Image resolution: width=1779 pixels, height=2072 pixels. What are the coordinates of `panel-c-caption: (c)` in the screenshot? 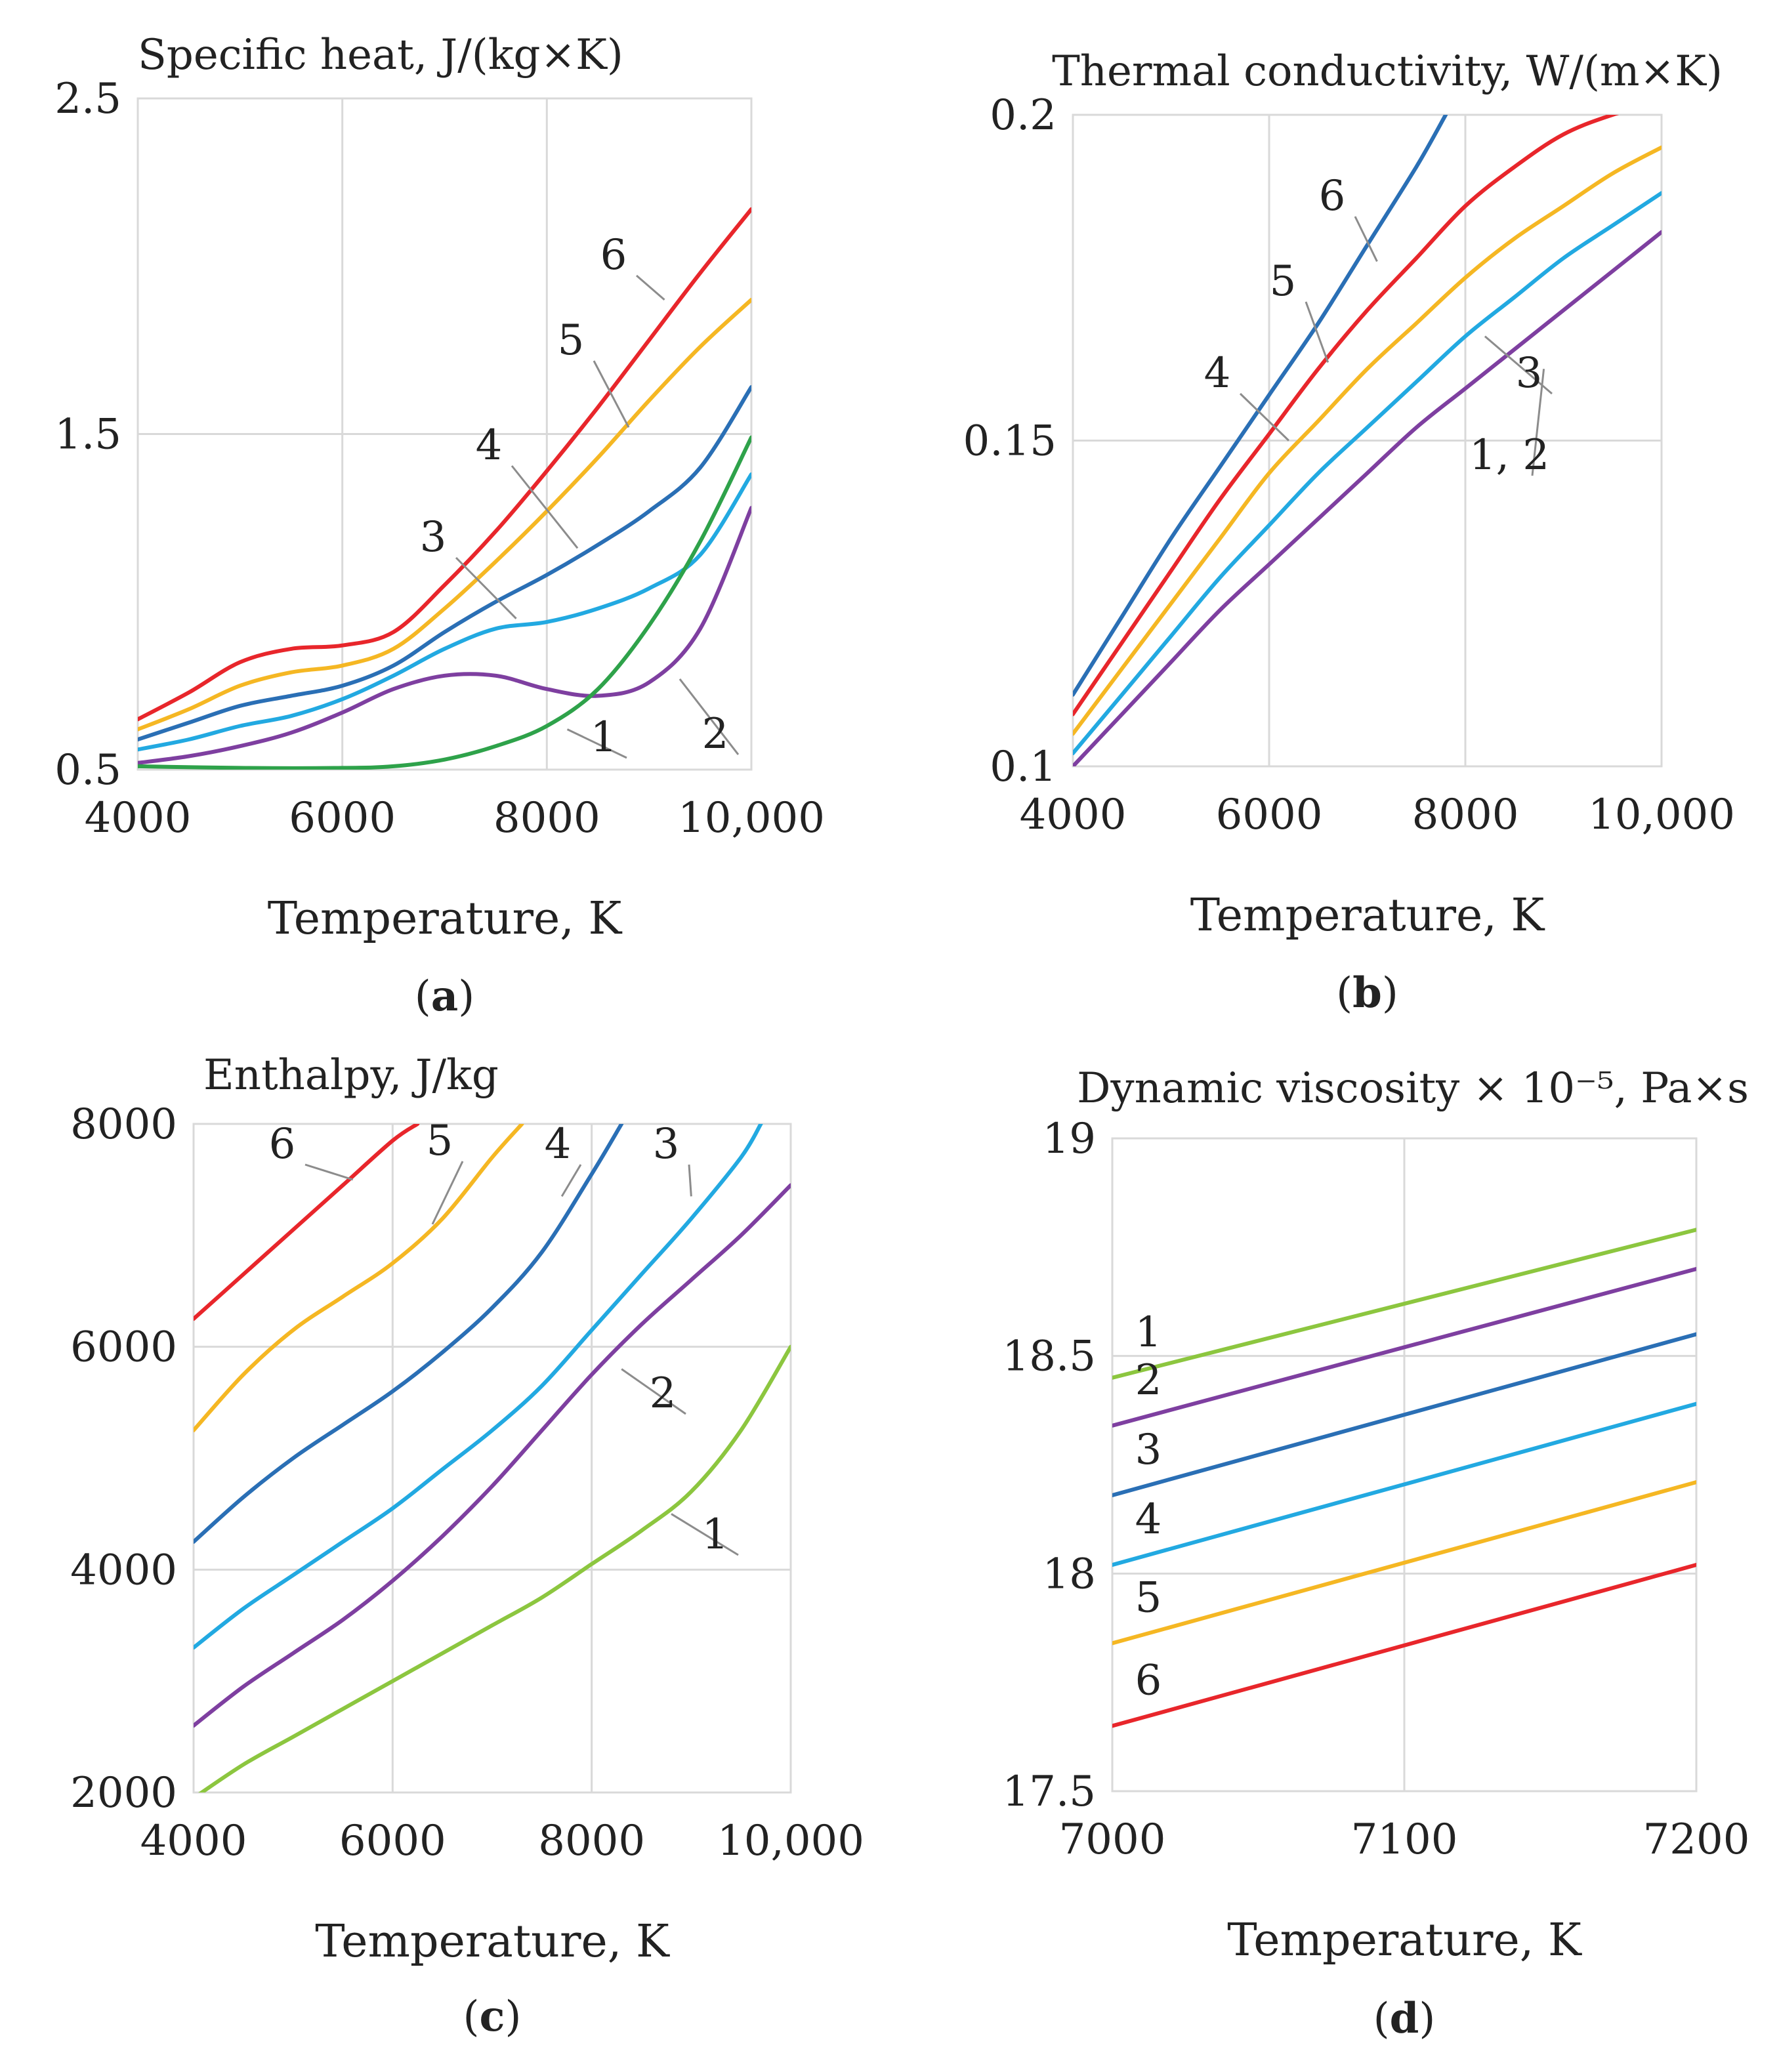 It's located at (492, 2017).